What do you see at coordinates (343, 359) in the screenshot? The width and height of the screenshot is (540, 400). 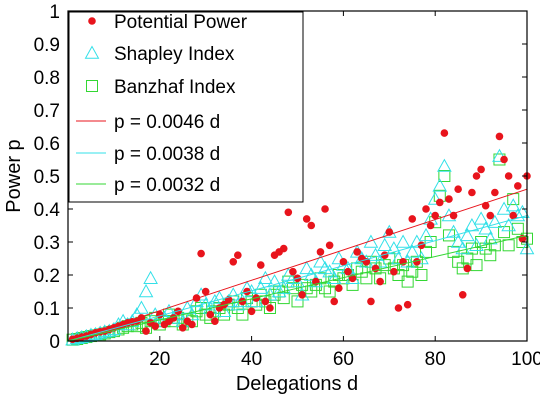 I see `x-tick-label: 60` at bounding box center [343, 359].